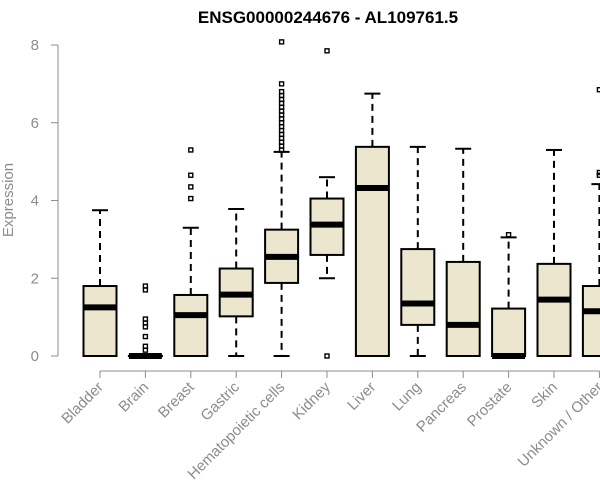  What do you see at coordinates (328, 17) in the screenshot?
I see `chart-title: ENSG00000244676 - AL109761.5` at bounding box center [328, 17].